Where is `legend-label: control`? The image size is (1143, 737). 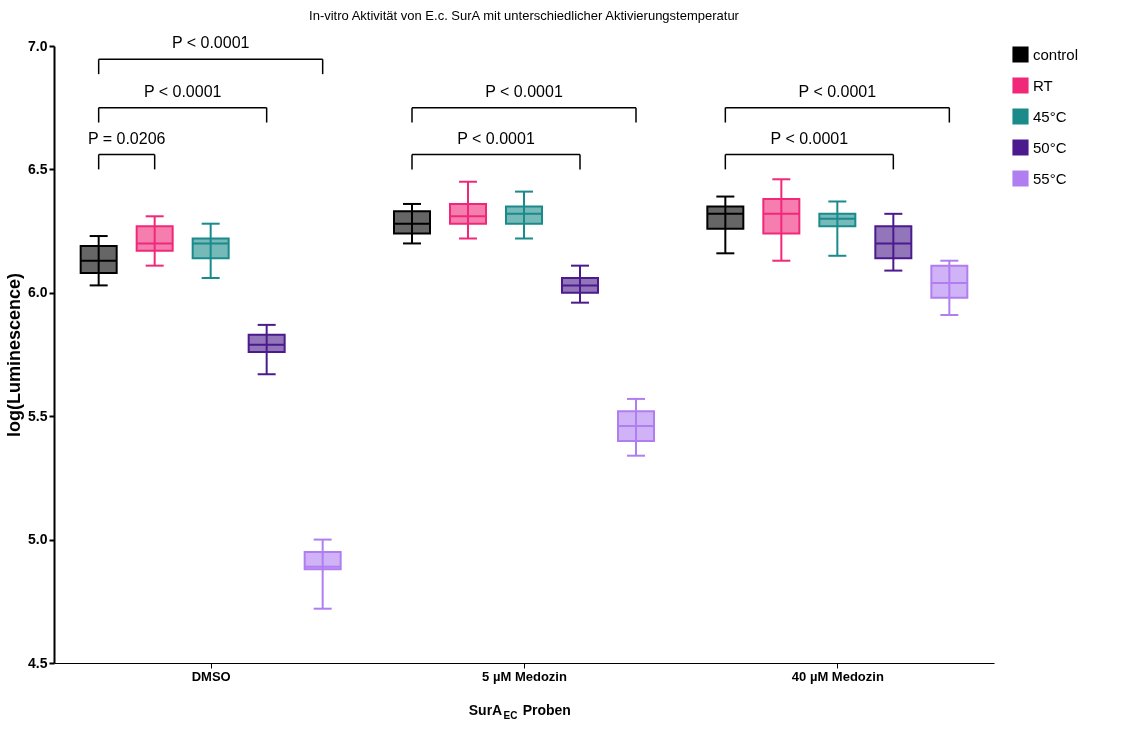
legend-label: control is located at coordinates (1056, 54).